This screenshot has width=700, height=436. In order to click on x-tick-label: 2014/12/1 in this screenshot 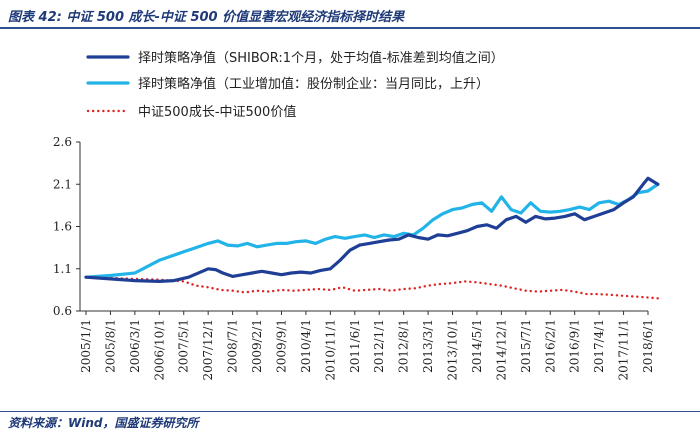, I will do `click(501, 350)`.